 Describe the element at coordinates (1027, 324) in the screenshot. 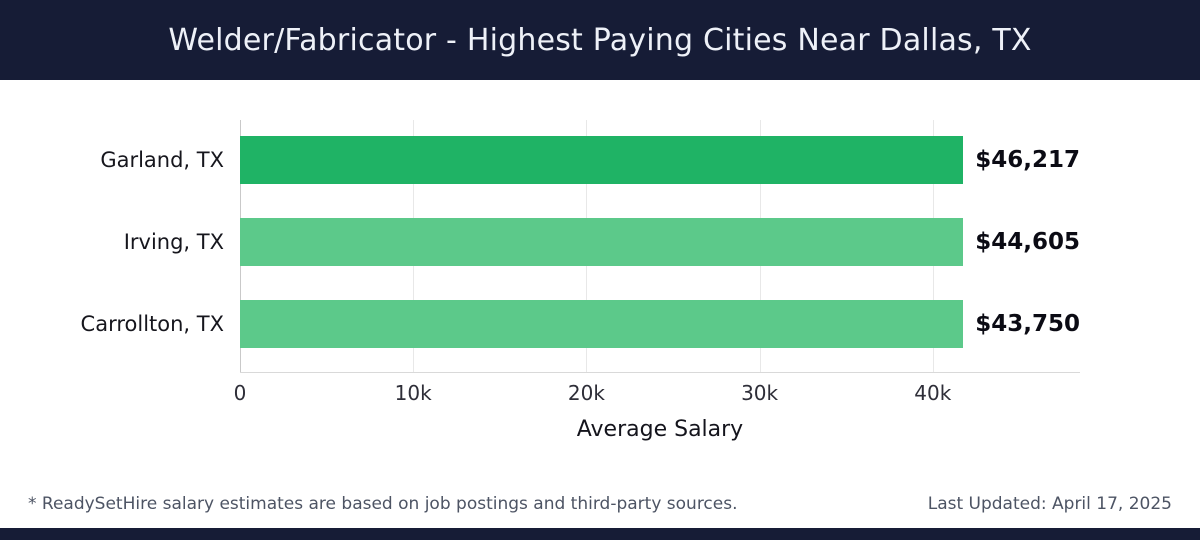

I see `value-label: $43,750` at that location.